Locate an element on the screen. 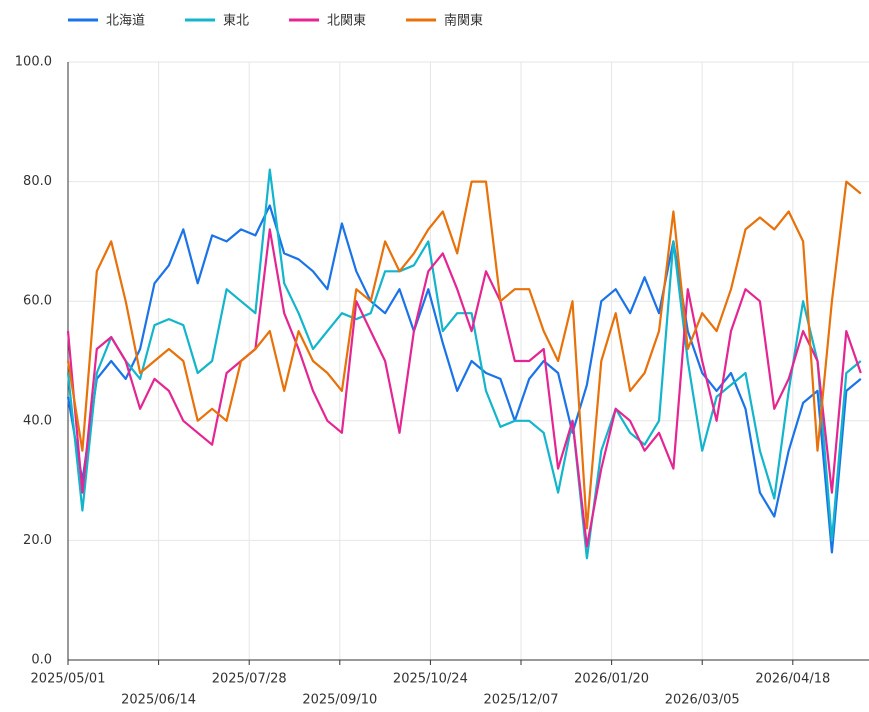  legend-label: 東北 is located at coordinates (236, 21).